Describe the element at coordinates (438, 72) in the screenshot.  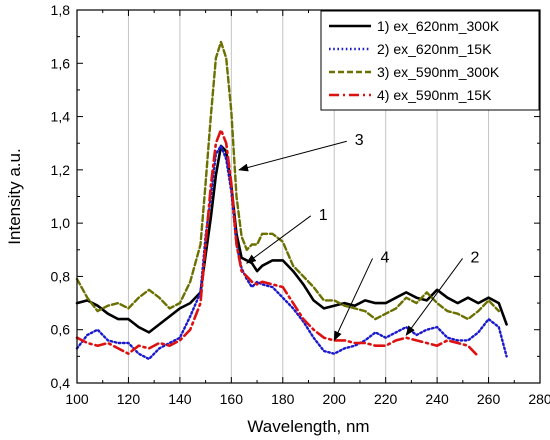
I see `legend-label: 3) ex_590nm_300K` at that location.